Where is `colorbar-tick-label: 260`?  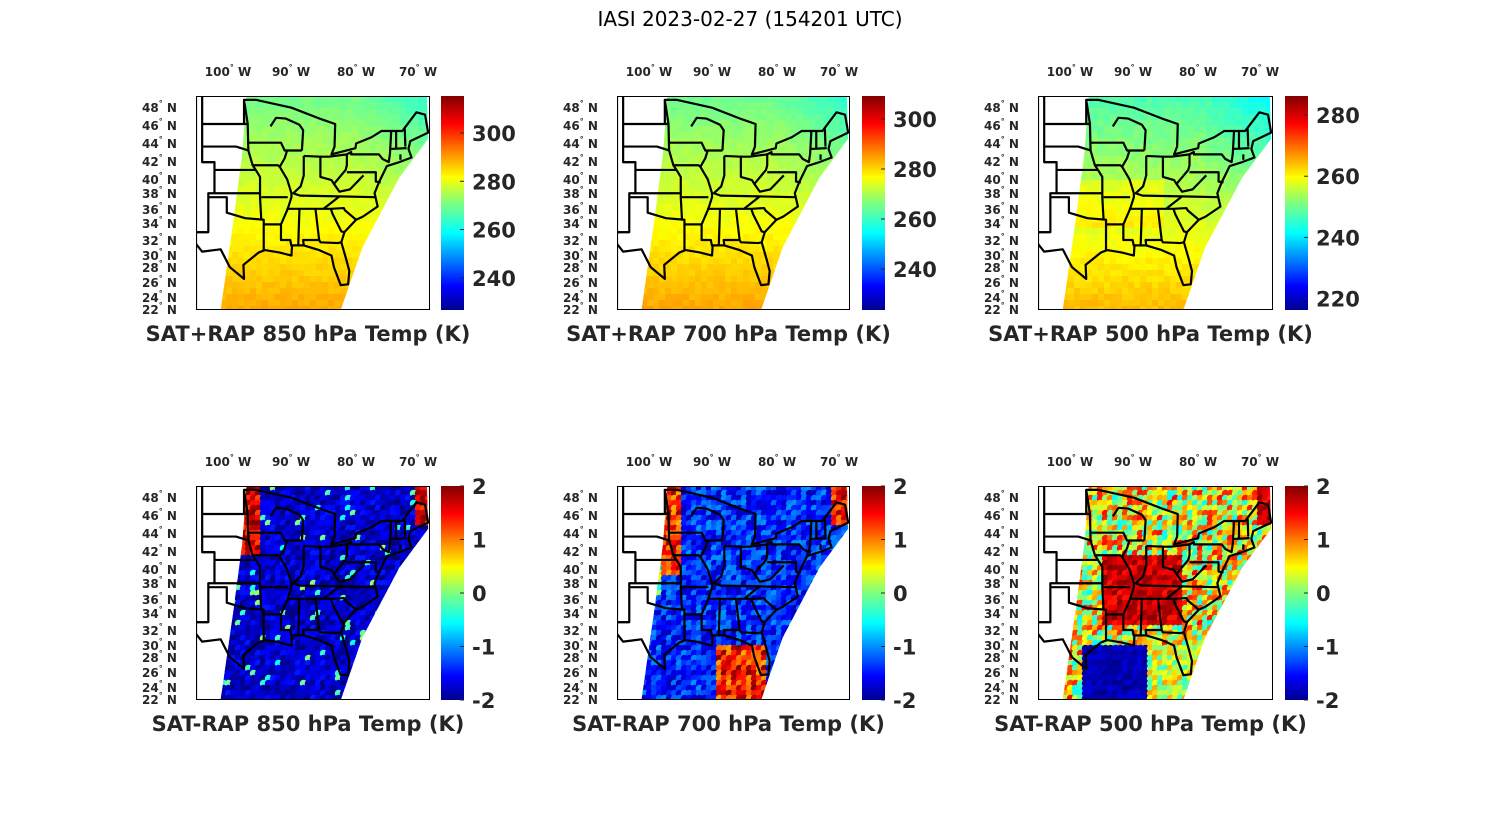 colorbar-tick-label: 260 is located at coordinates (494, 231).